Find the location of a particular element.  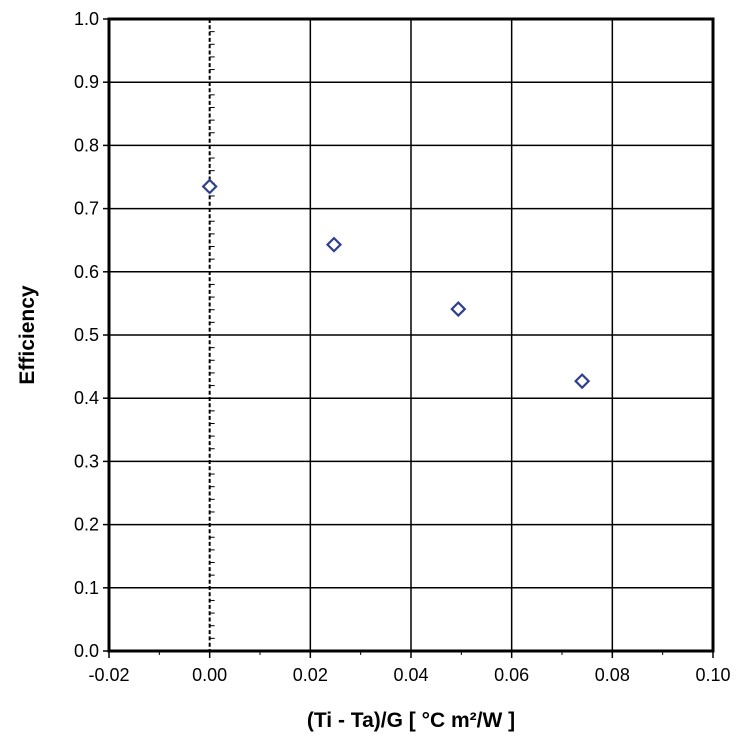

x-tick-label: 0.02 is located at coordinates (310, 675).